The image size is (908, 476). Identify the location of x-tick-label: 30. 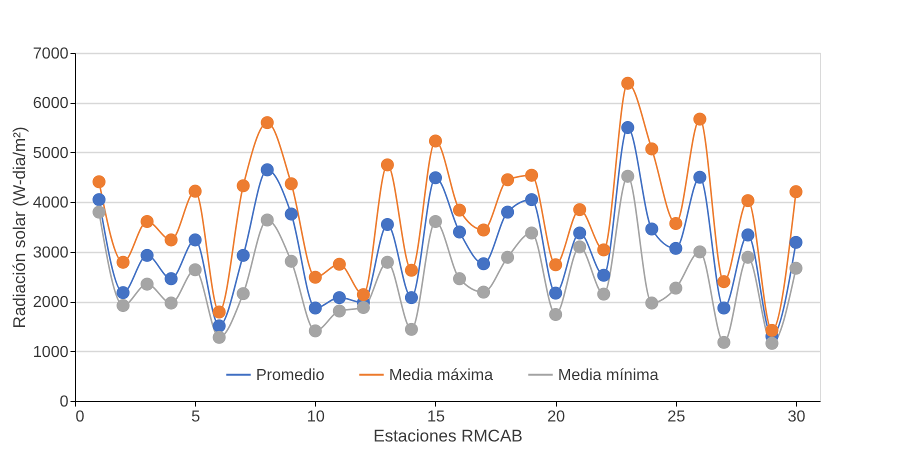
(797, 417).